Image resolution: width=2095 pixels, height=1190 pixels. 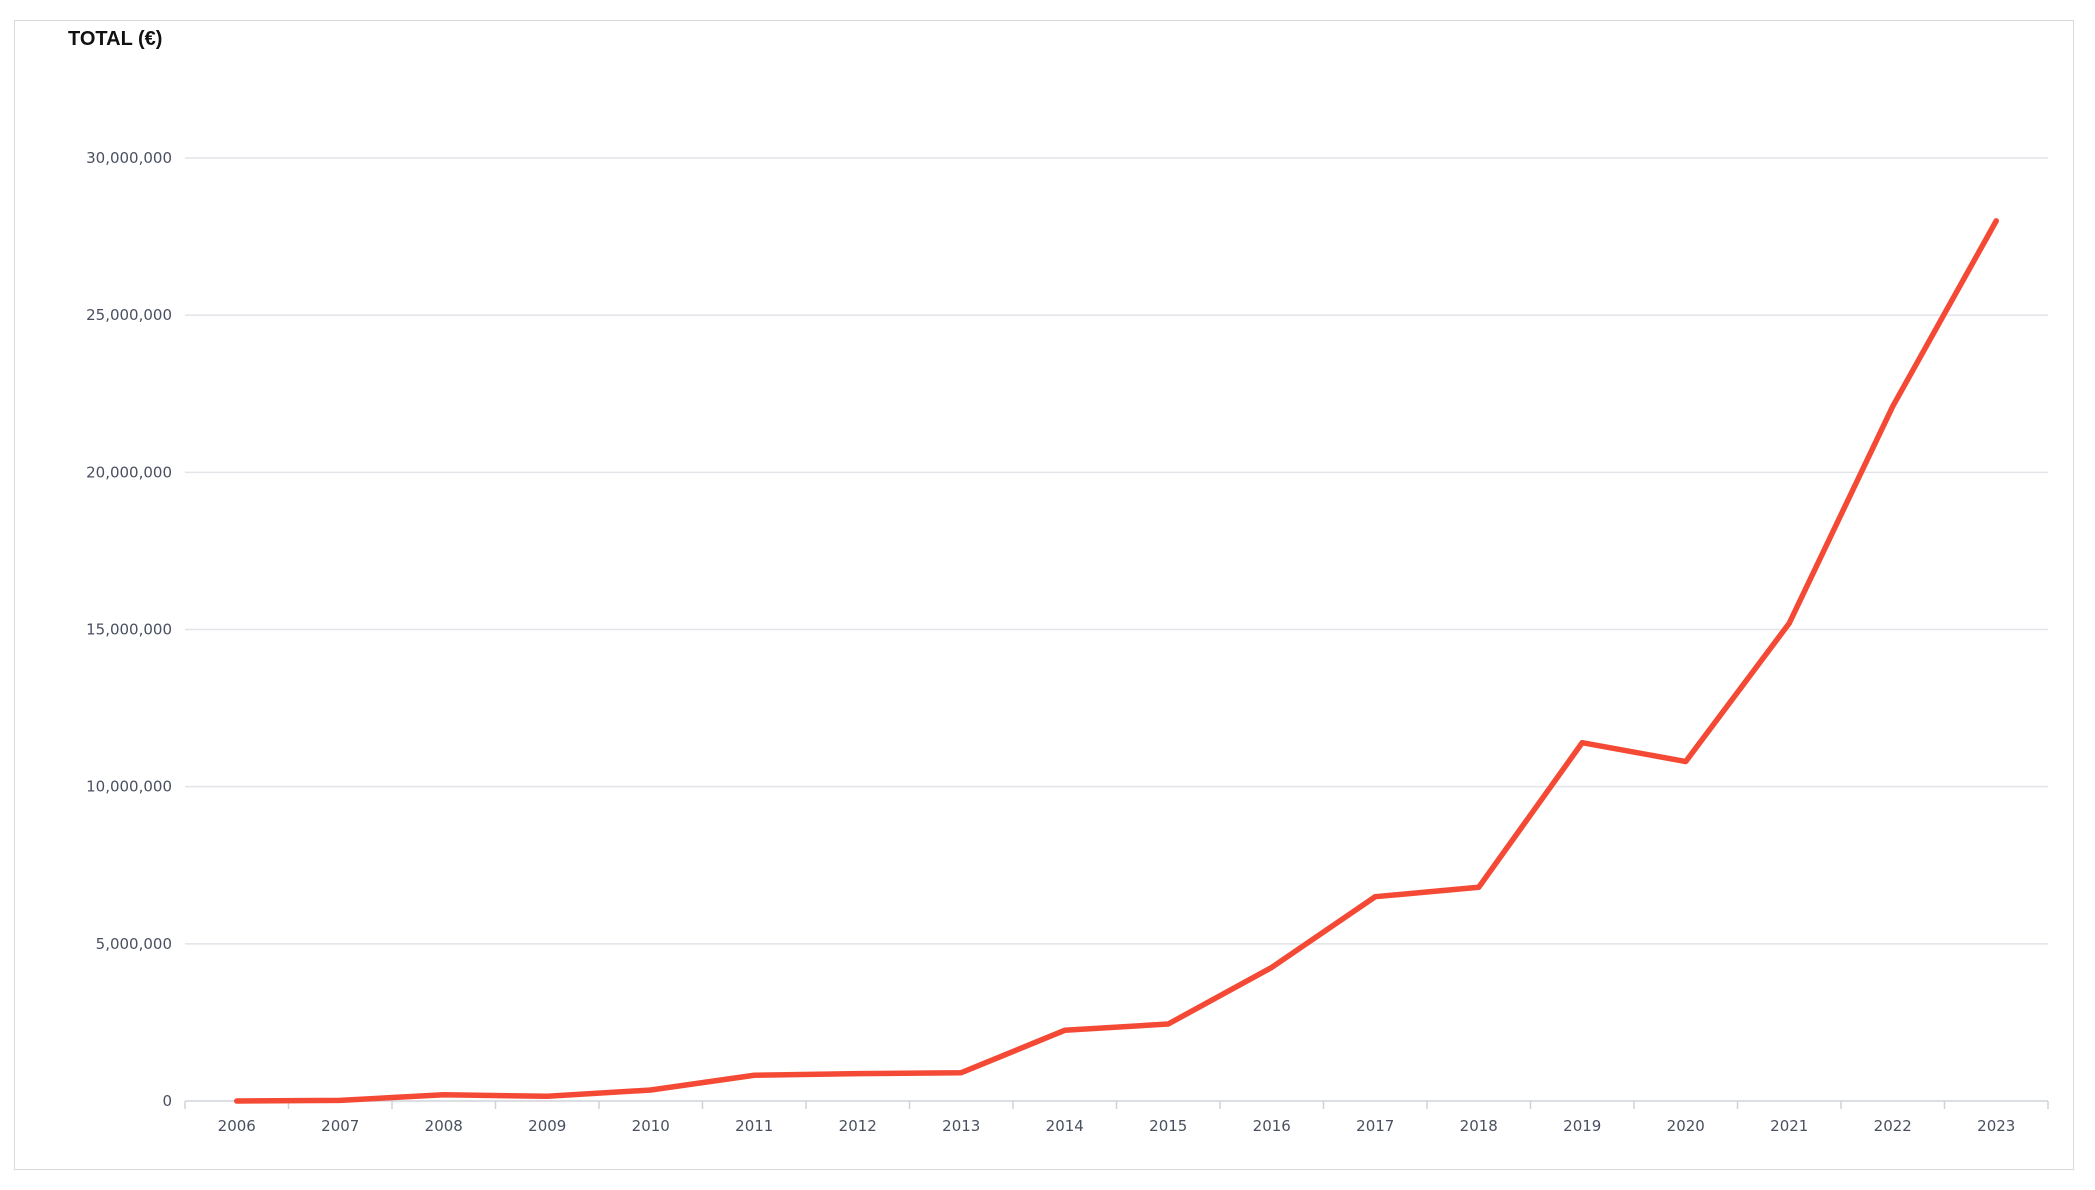 What do you see at coordinates (1116, 1104) in the screenshot?
I see `x-axis` at bounding box center [1116, 1104].